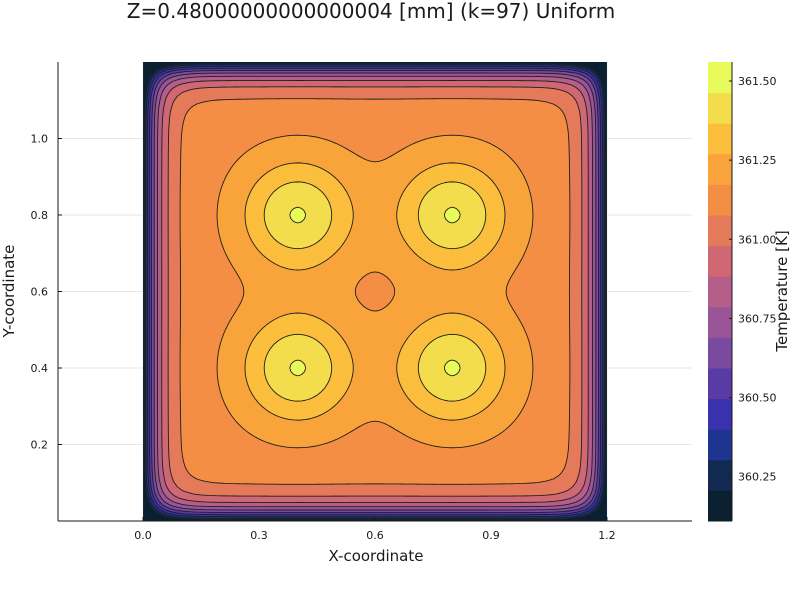  What do you see at coordinates (757, 81) in the screenshot?
I see `colorbar-tick-label: 361.50` at bounding box center [757, 81].